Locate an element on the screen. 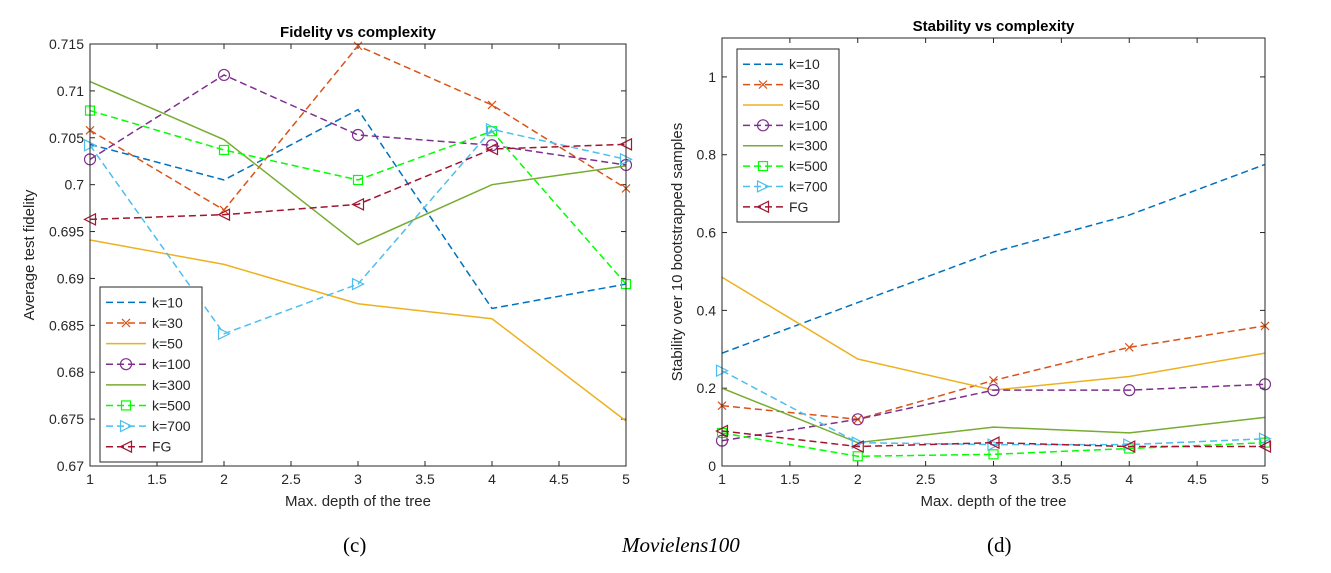 This screenshot has width=1331, height=573. y-tick-label: 0.4 is located at coordinates (707, 310).